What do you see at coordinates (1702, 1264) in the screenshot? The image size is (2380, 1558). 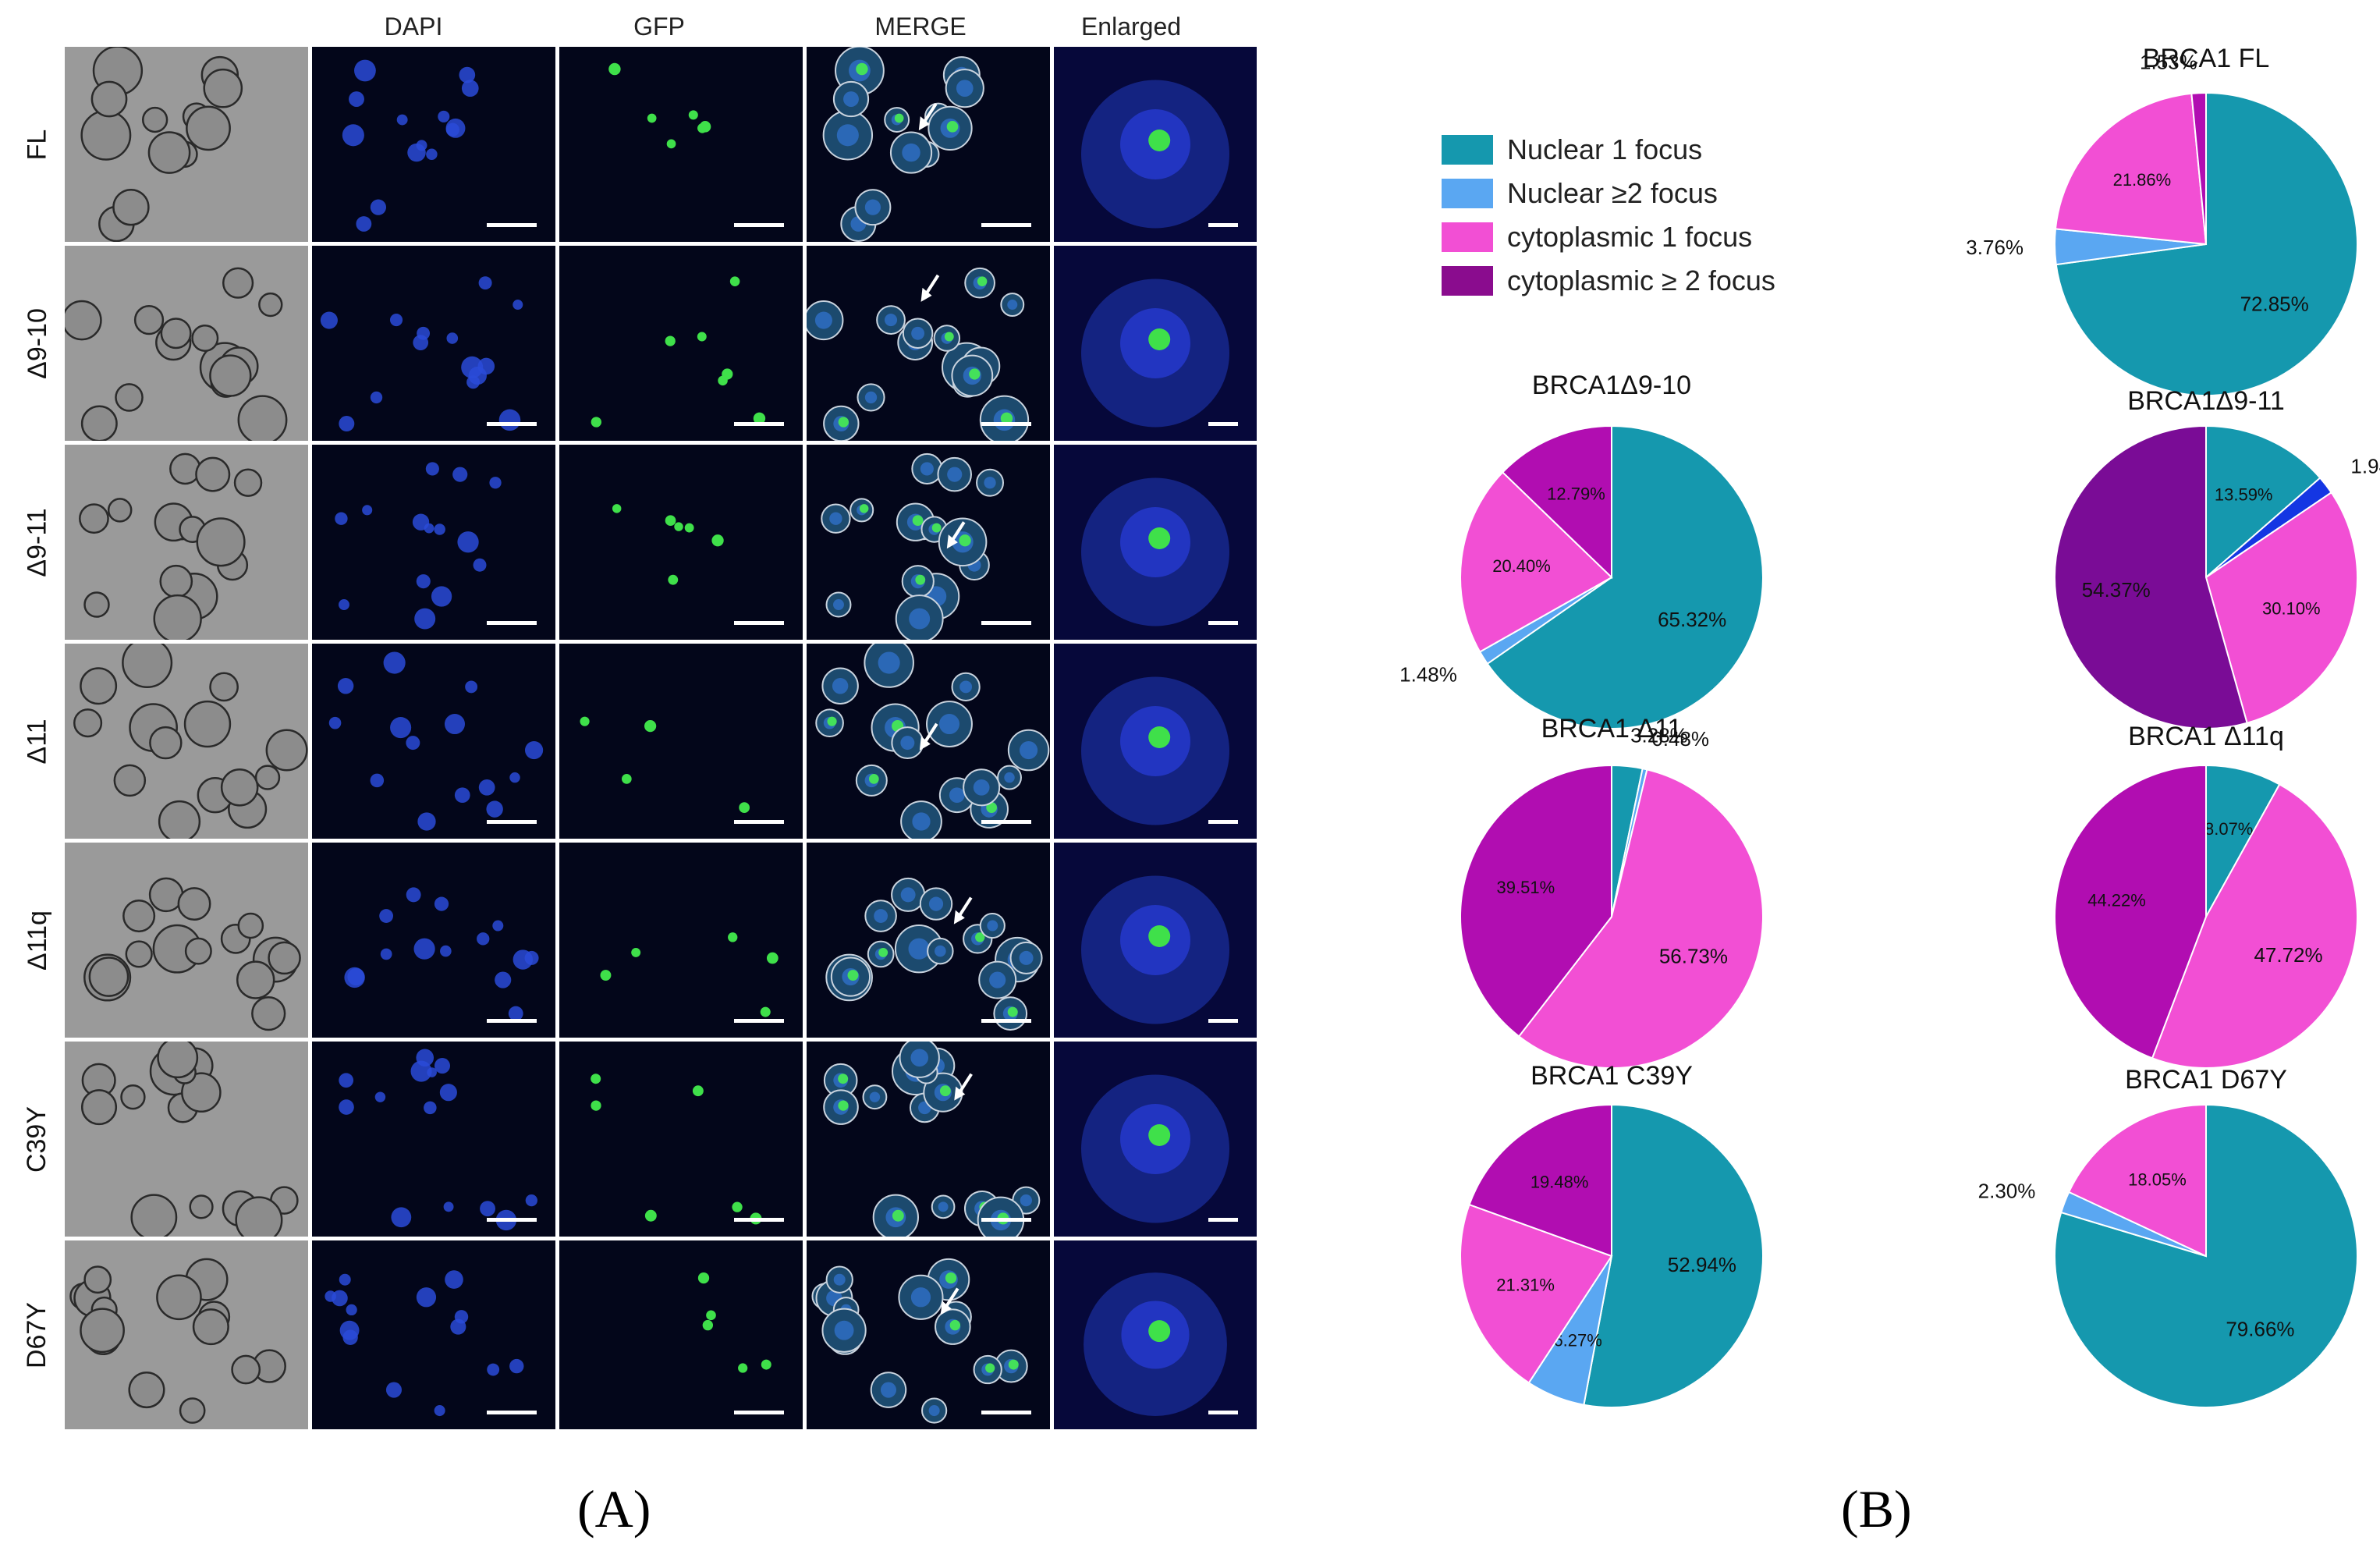 I see `pie-slice-label: 52.94%` at bounding box center [1702, 1264].